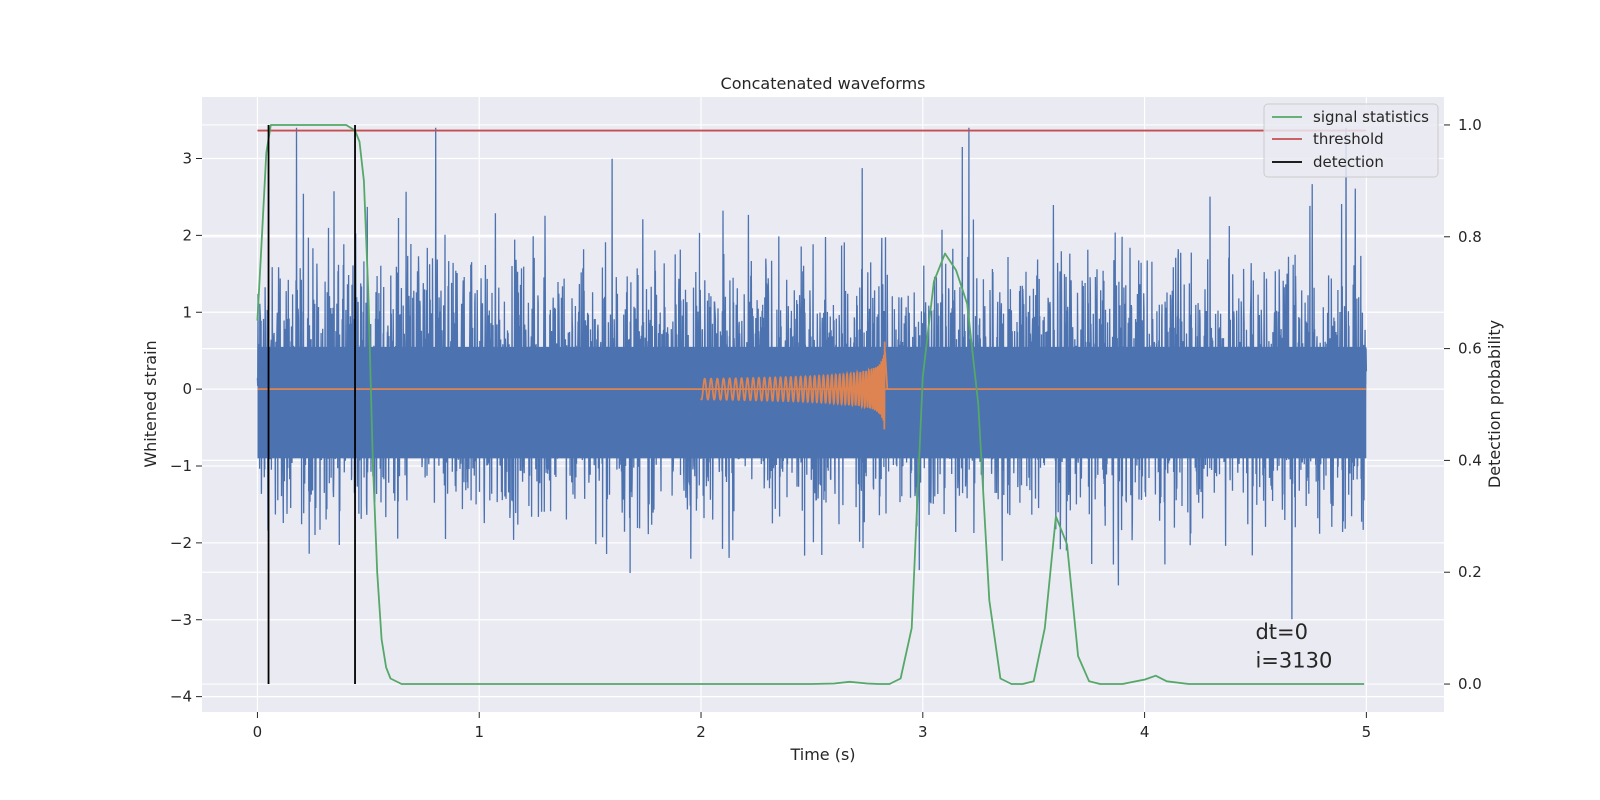 This screenshot has width=1600, height=800. I want to click on chirp-series, so click(812, 385).